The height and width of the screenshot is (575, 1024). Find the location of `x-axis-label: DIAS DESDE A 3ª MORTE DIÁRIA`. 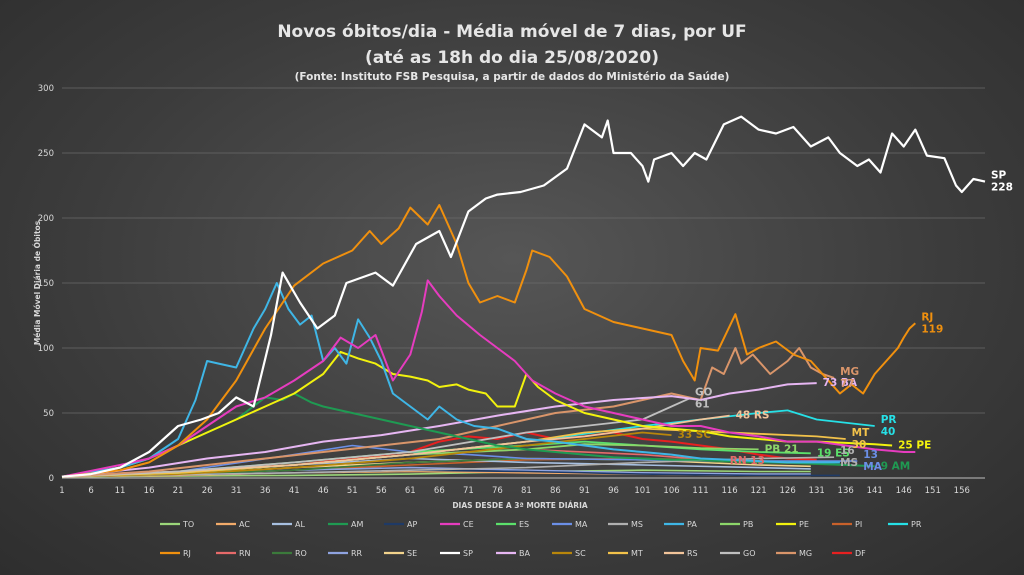

x-axis-label: DIAS DESDE A 3ª MORTE DIÁRIA is located at coordinates (520, 505).